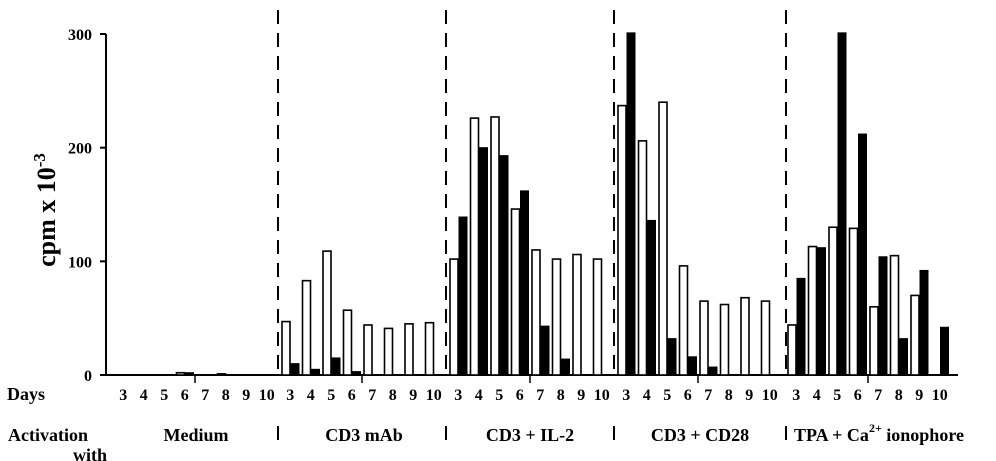 Image resolution: width=996 pixels, height=461 pixels. Describe the element at coordinates (923, 435) in the screenshot. I see `group-label-tail: ionophore` at that location.